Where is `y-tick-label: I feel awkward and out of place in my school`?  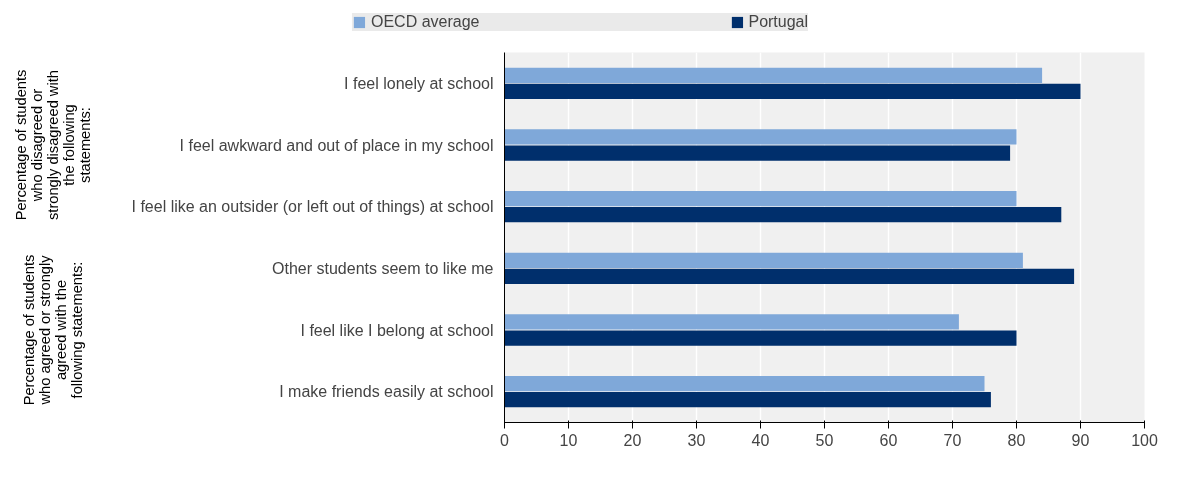
y-tick-label: I feel awkward and out of place in my school is located at coordinates (336, 145).